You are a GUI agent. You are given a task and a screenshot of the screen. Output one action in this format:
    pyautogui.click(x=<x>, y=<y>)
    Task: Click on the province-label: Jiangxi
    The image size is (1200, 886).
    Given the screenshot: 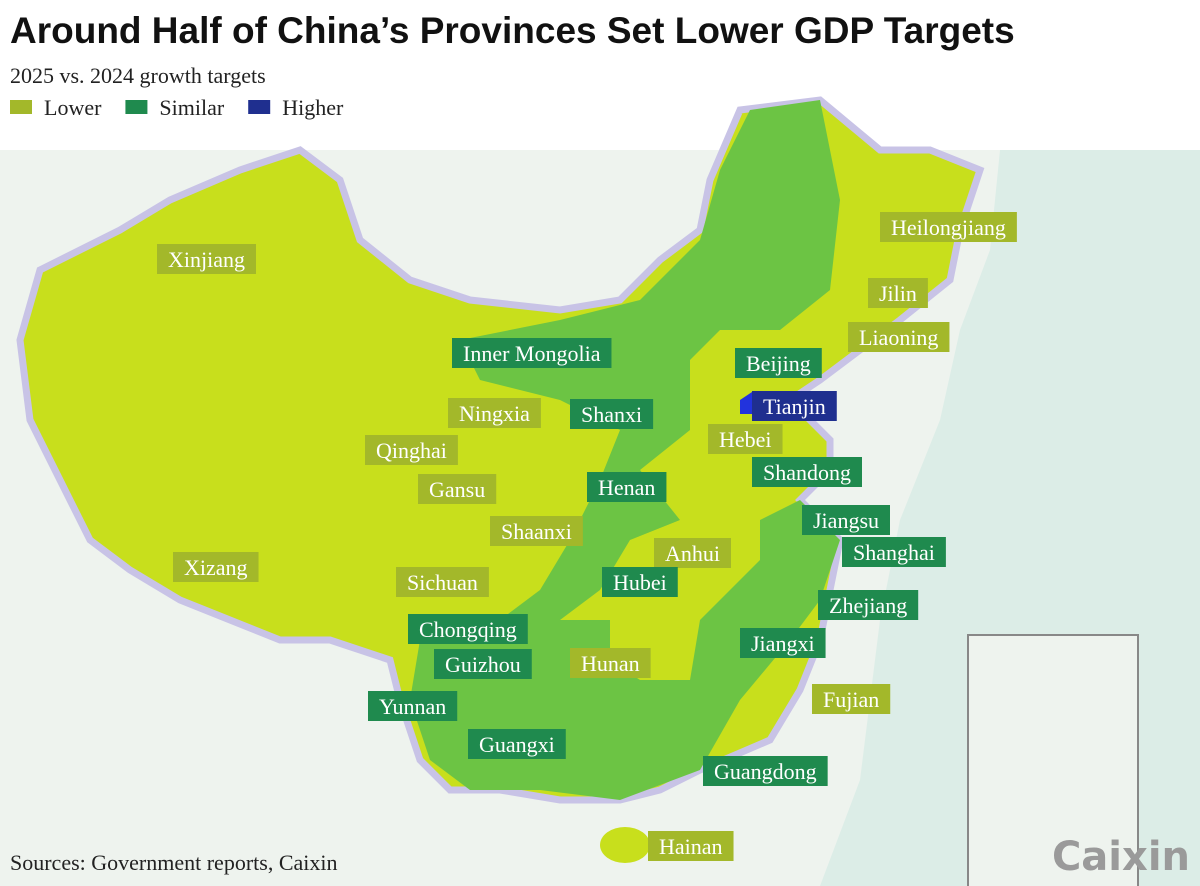 What is the action you would take?
    pyautogui.click(x=783, y=643)
    